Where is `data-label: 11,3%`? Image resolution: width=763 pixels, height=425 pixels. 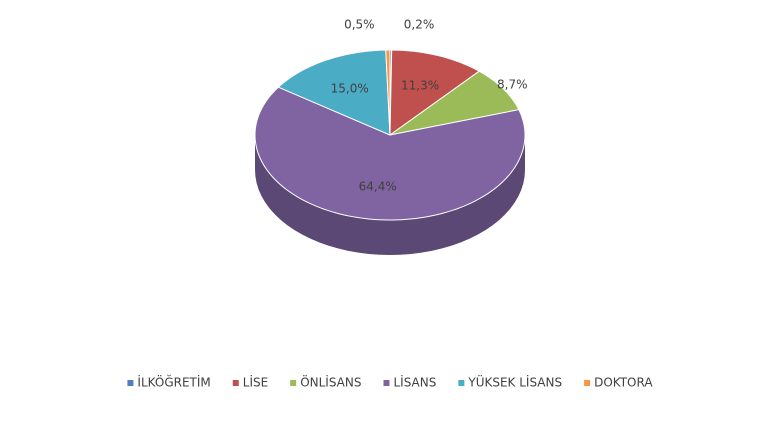 data-label: 11,3% is located at coordinates (420, 85).